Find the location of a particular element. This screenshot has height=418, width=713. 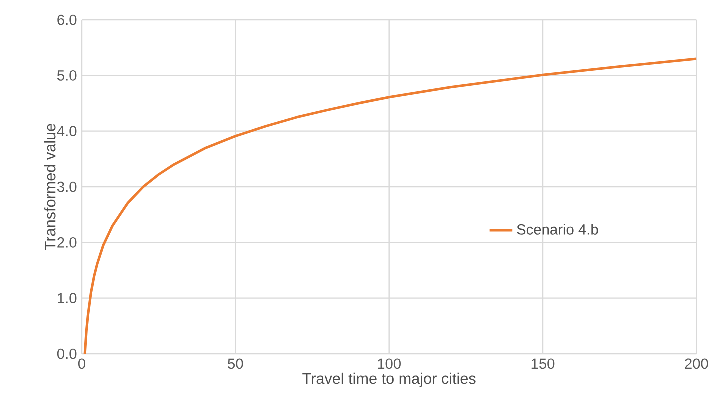

x-tick-label: 100 is located at coordinates (389, 364).